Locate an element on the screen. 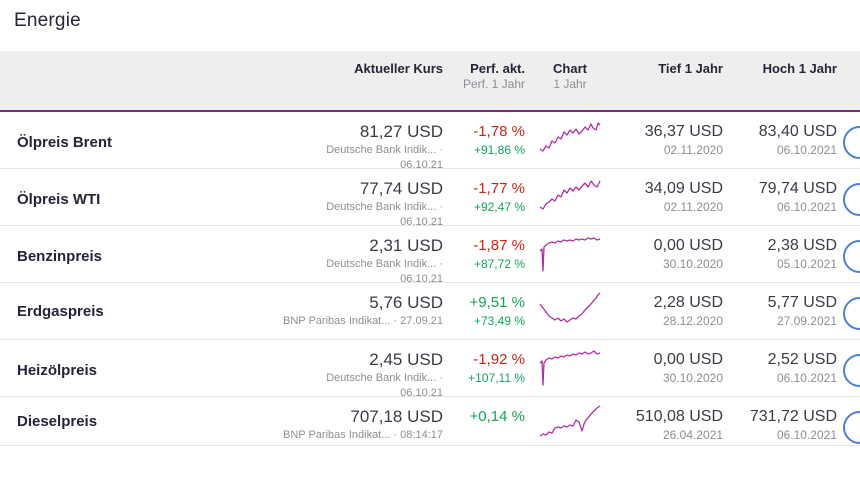 The width and height of the screenshot is (860, 481). price-source-date: BNP Paribas Indikat... · 08:14:17 is located at coordinates (363, 435).